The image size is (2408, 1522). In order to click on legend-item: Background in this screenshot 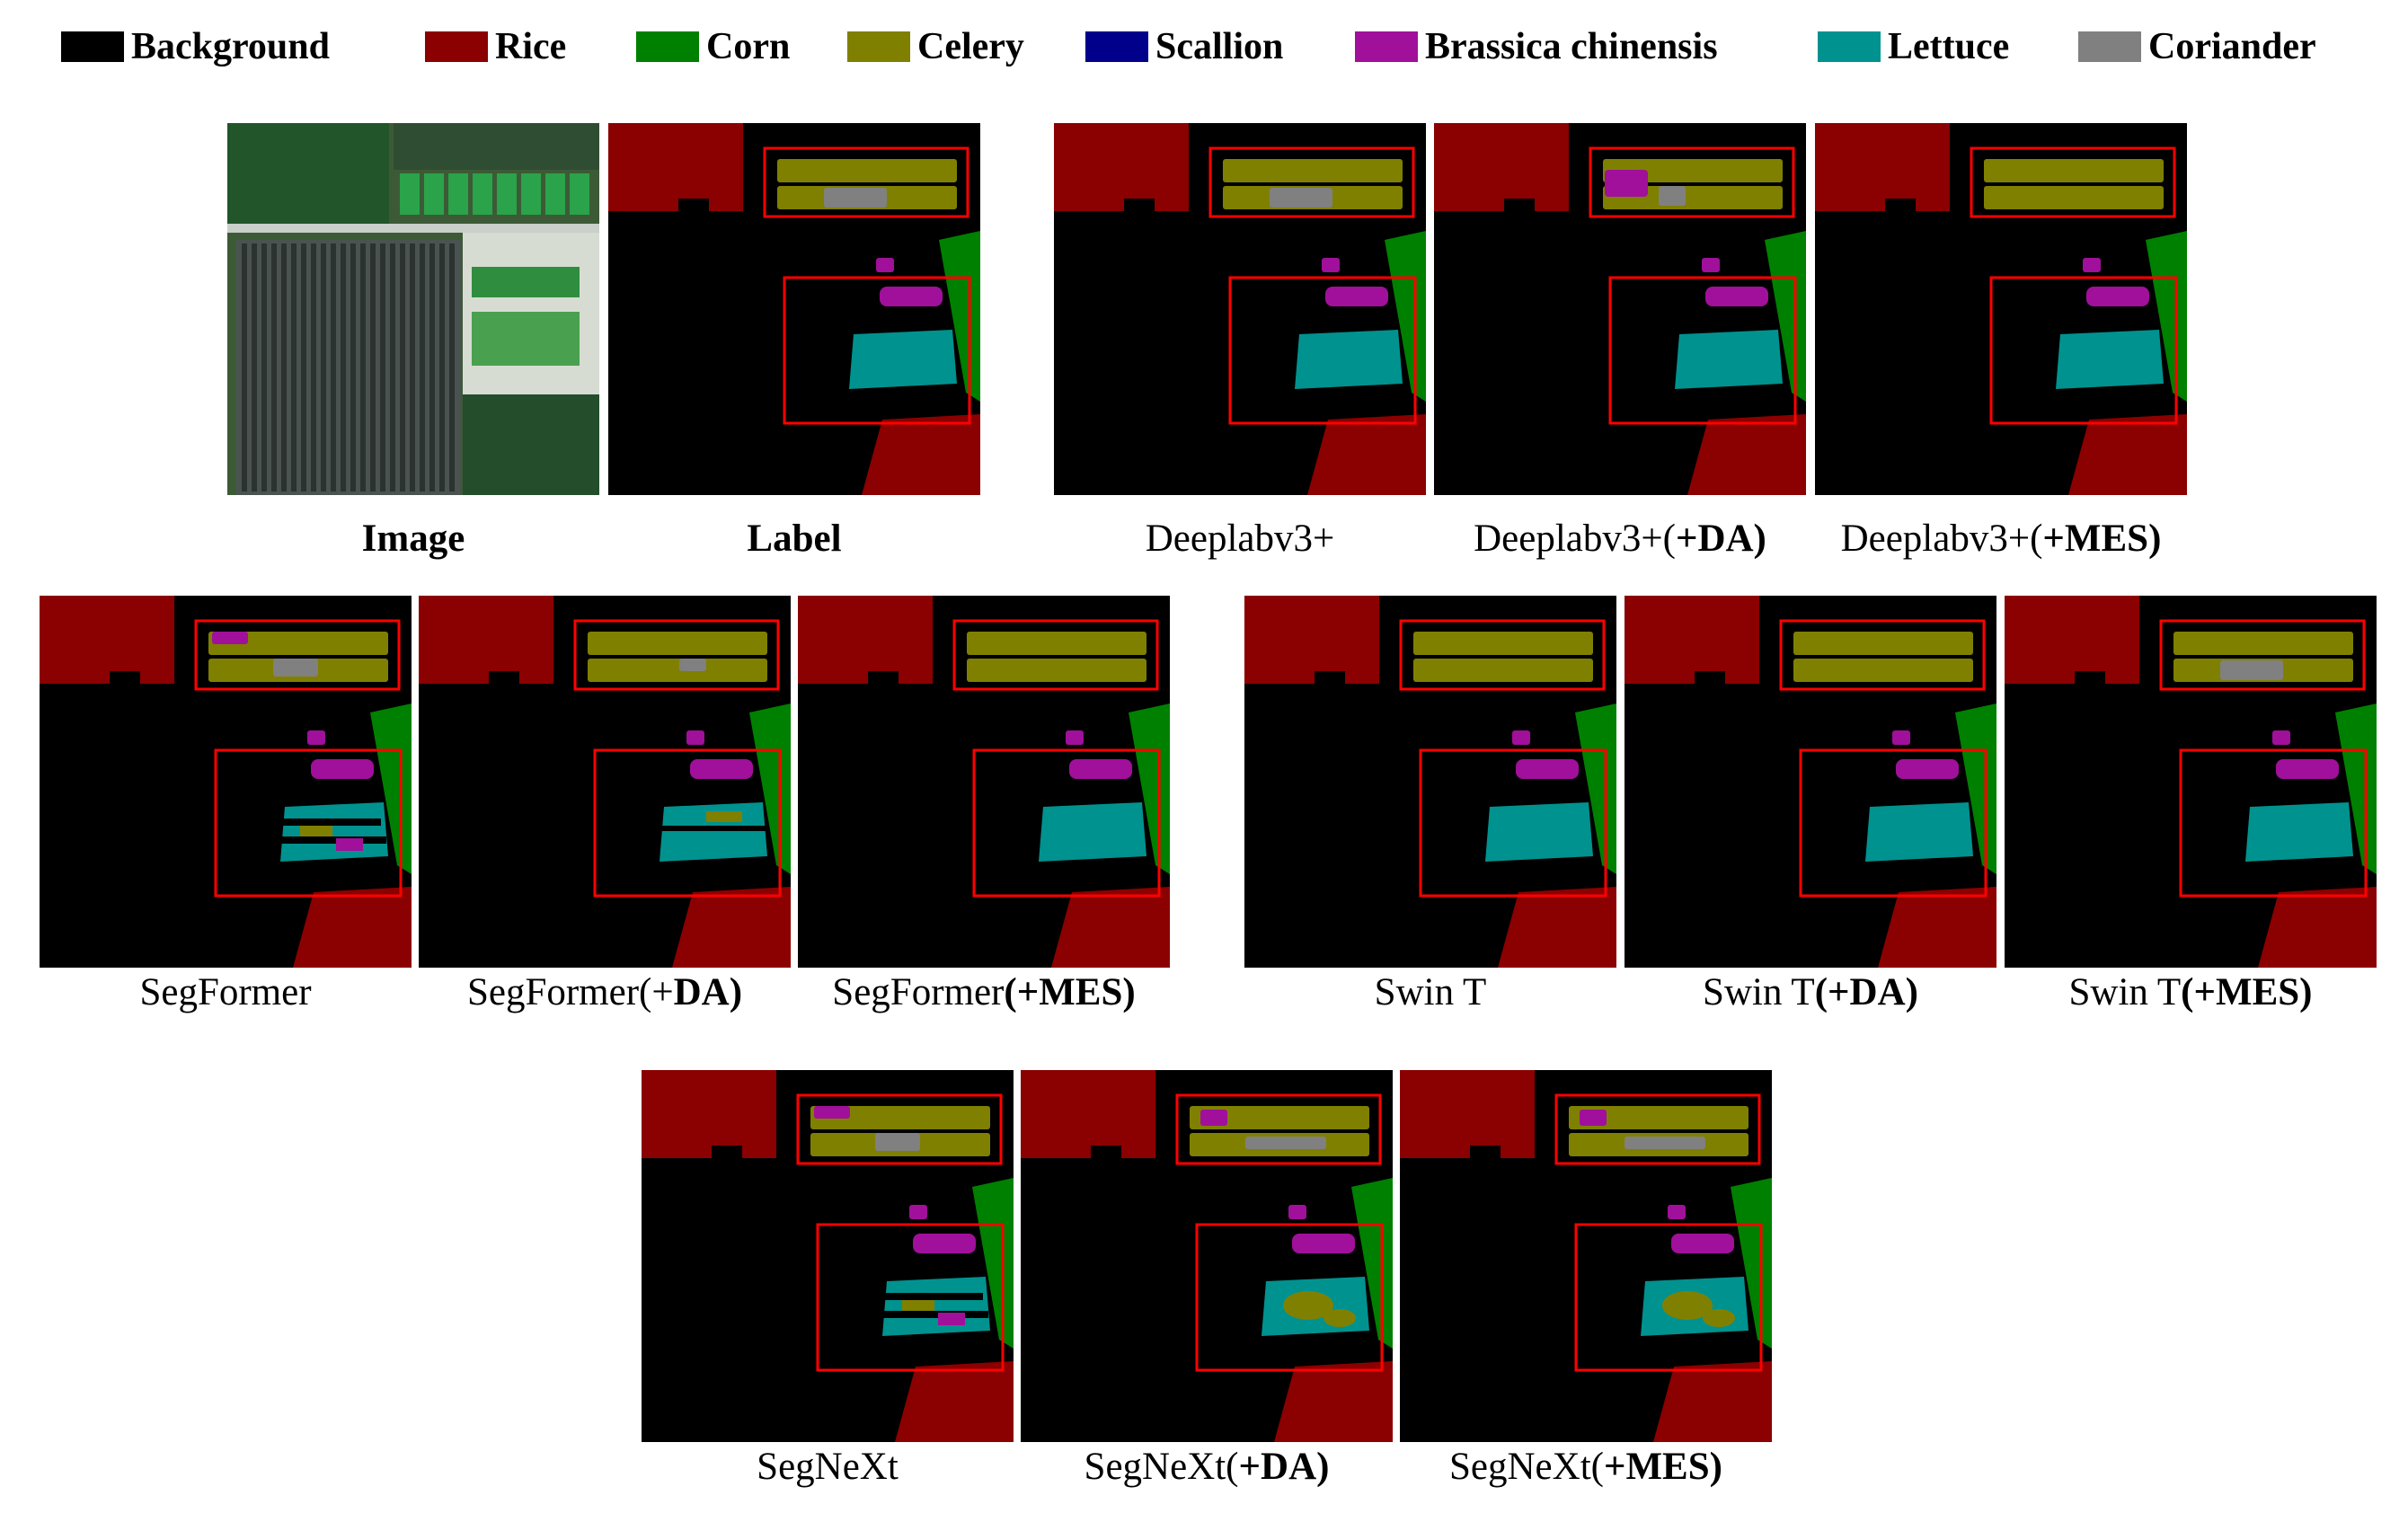, I will do `click(195, 47)`.